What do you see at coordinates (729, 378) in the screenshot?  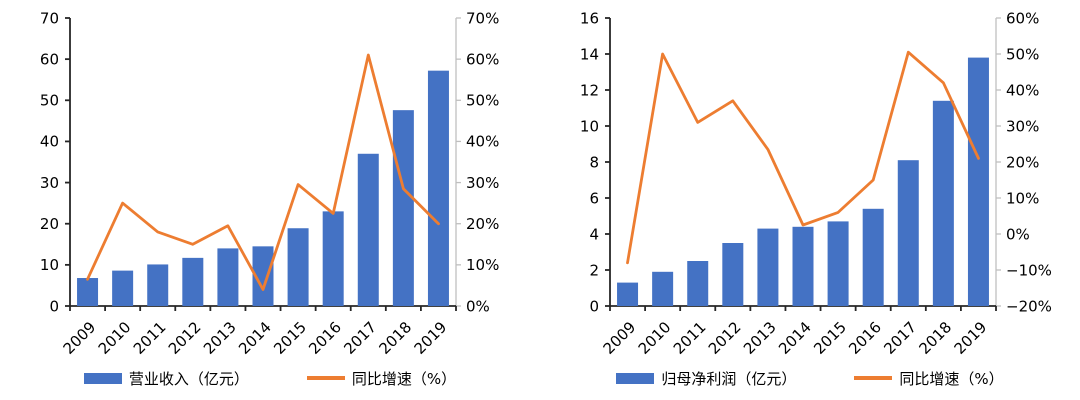 I see `legend-label: 归母净利润（亿元）` at bounding box center [729, 378].